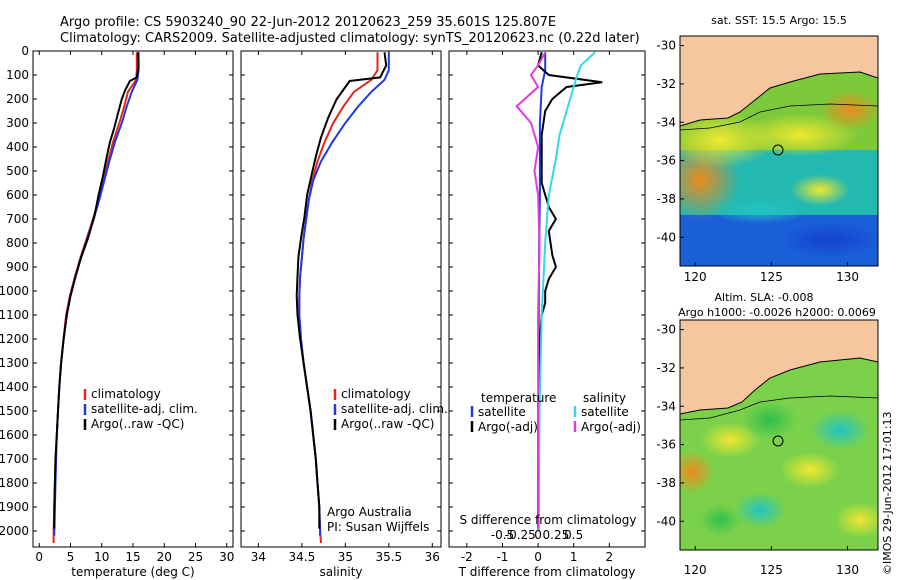  I want to click on series-line-t-argo-adj-, so click(569, 290).